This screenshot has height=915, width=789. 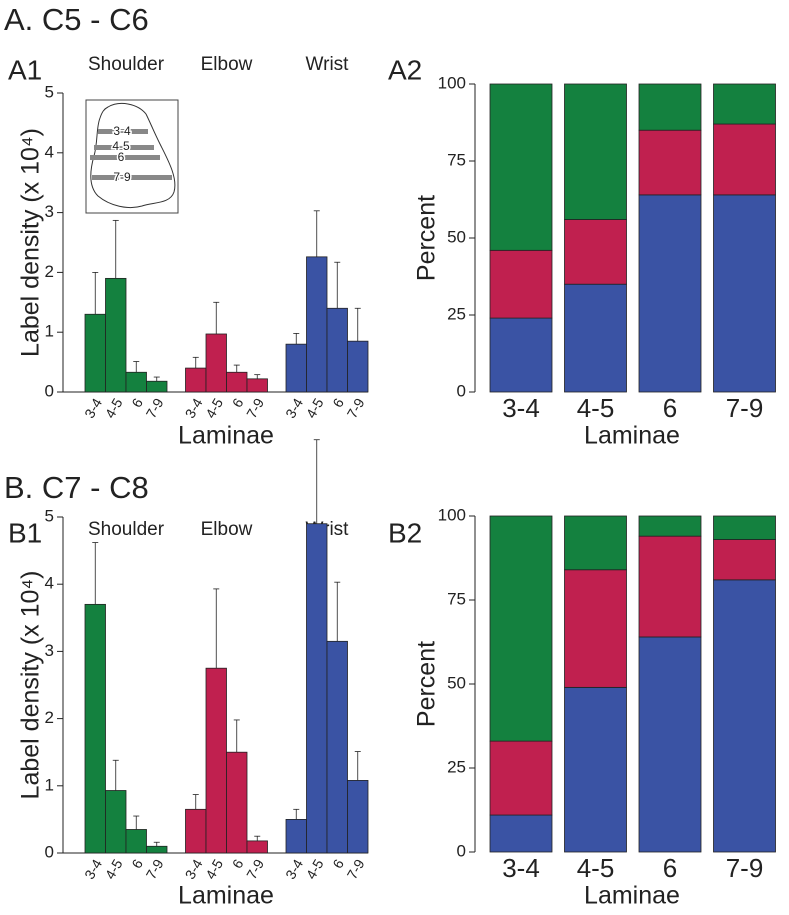 What do you see at coordinates (122, 177) in the screenshot?
I see `inset-label: 7-9` at bounding box center [122, 177].